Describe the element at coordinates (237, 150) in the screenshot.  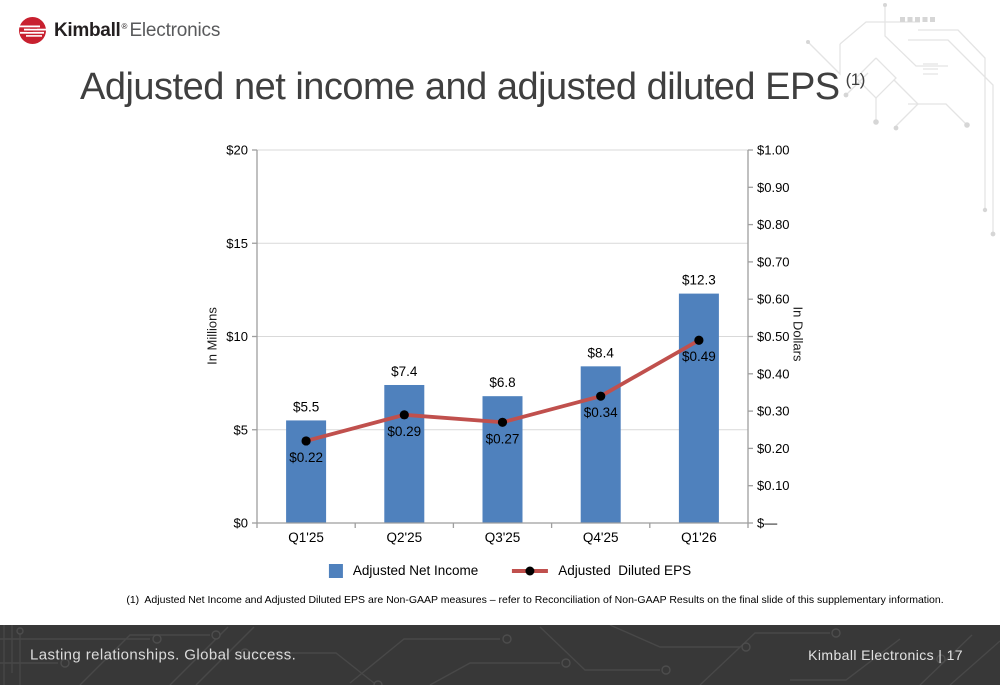
I see `left-axis-tick-label: $20` at that location.